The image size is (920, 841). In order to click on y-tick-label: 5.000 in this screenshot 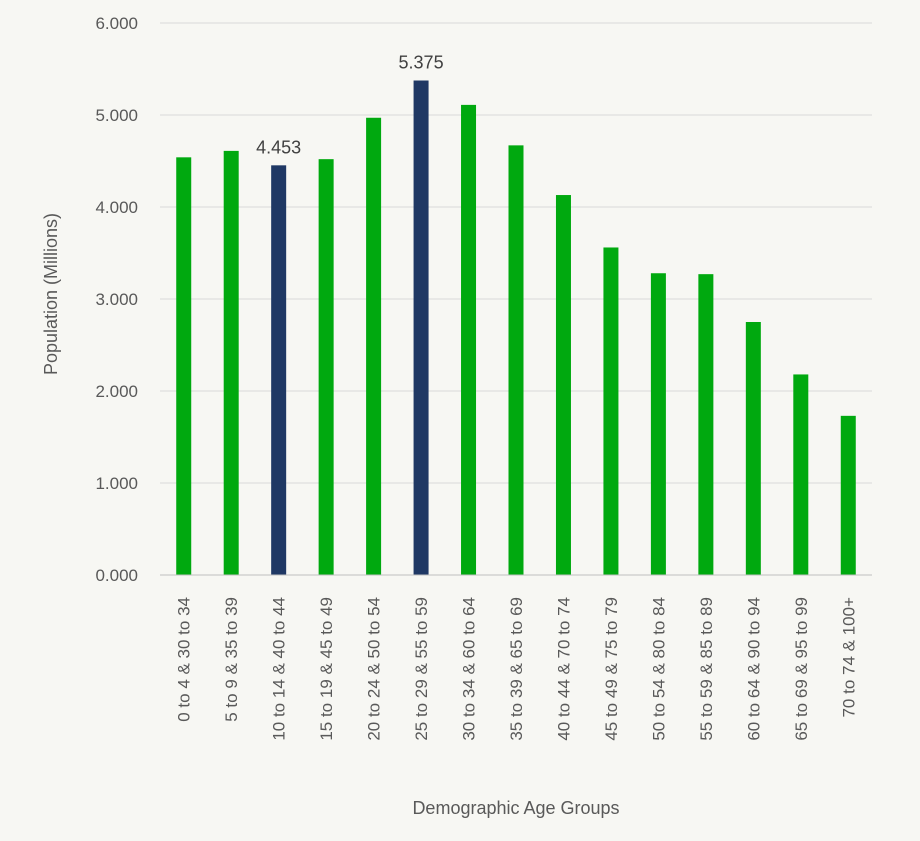, I will do `click(116, 115)`.